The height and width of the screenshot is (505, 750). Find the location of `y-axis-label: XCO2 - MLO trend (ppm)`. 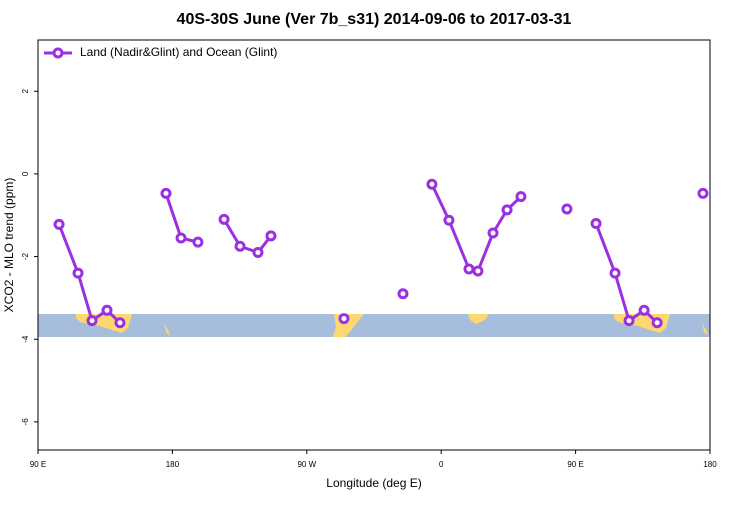

y-axis-label: XCO2 - MLO trend (ppm) is located at coordinates (9, 245).